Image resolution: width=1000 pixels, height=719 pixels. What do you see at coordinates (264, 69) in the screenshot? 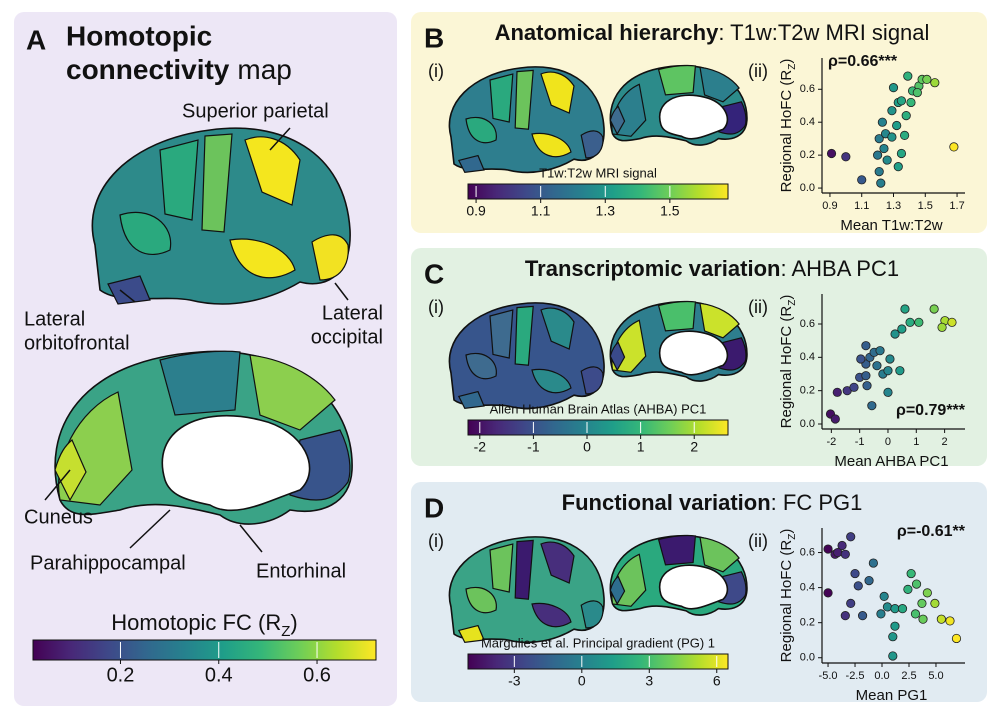
I see `title-rest: map` at bounding box center [264, 69].